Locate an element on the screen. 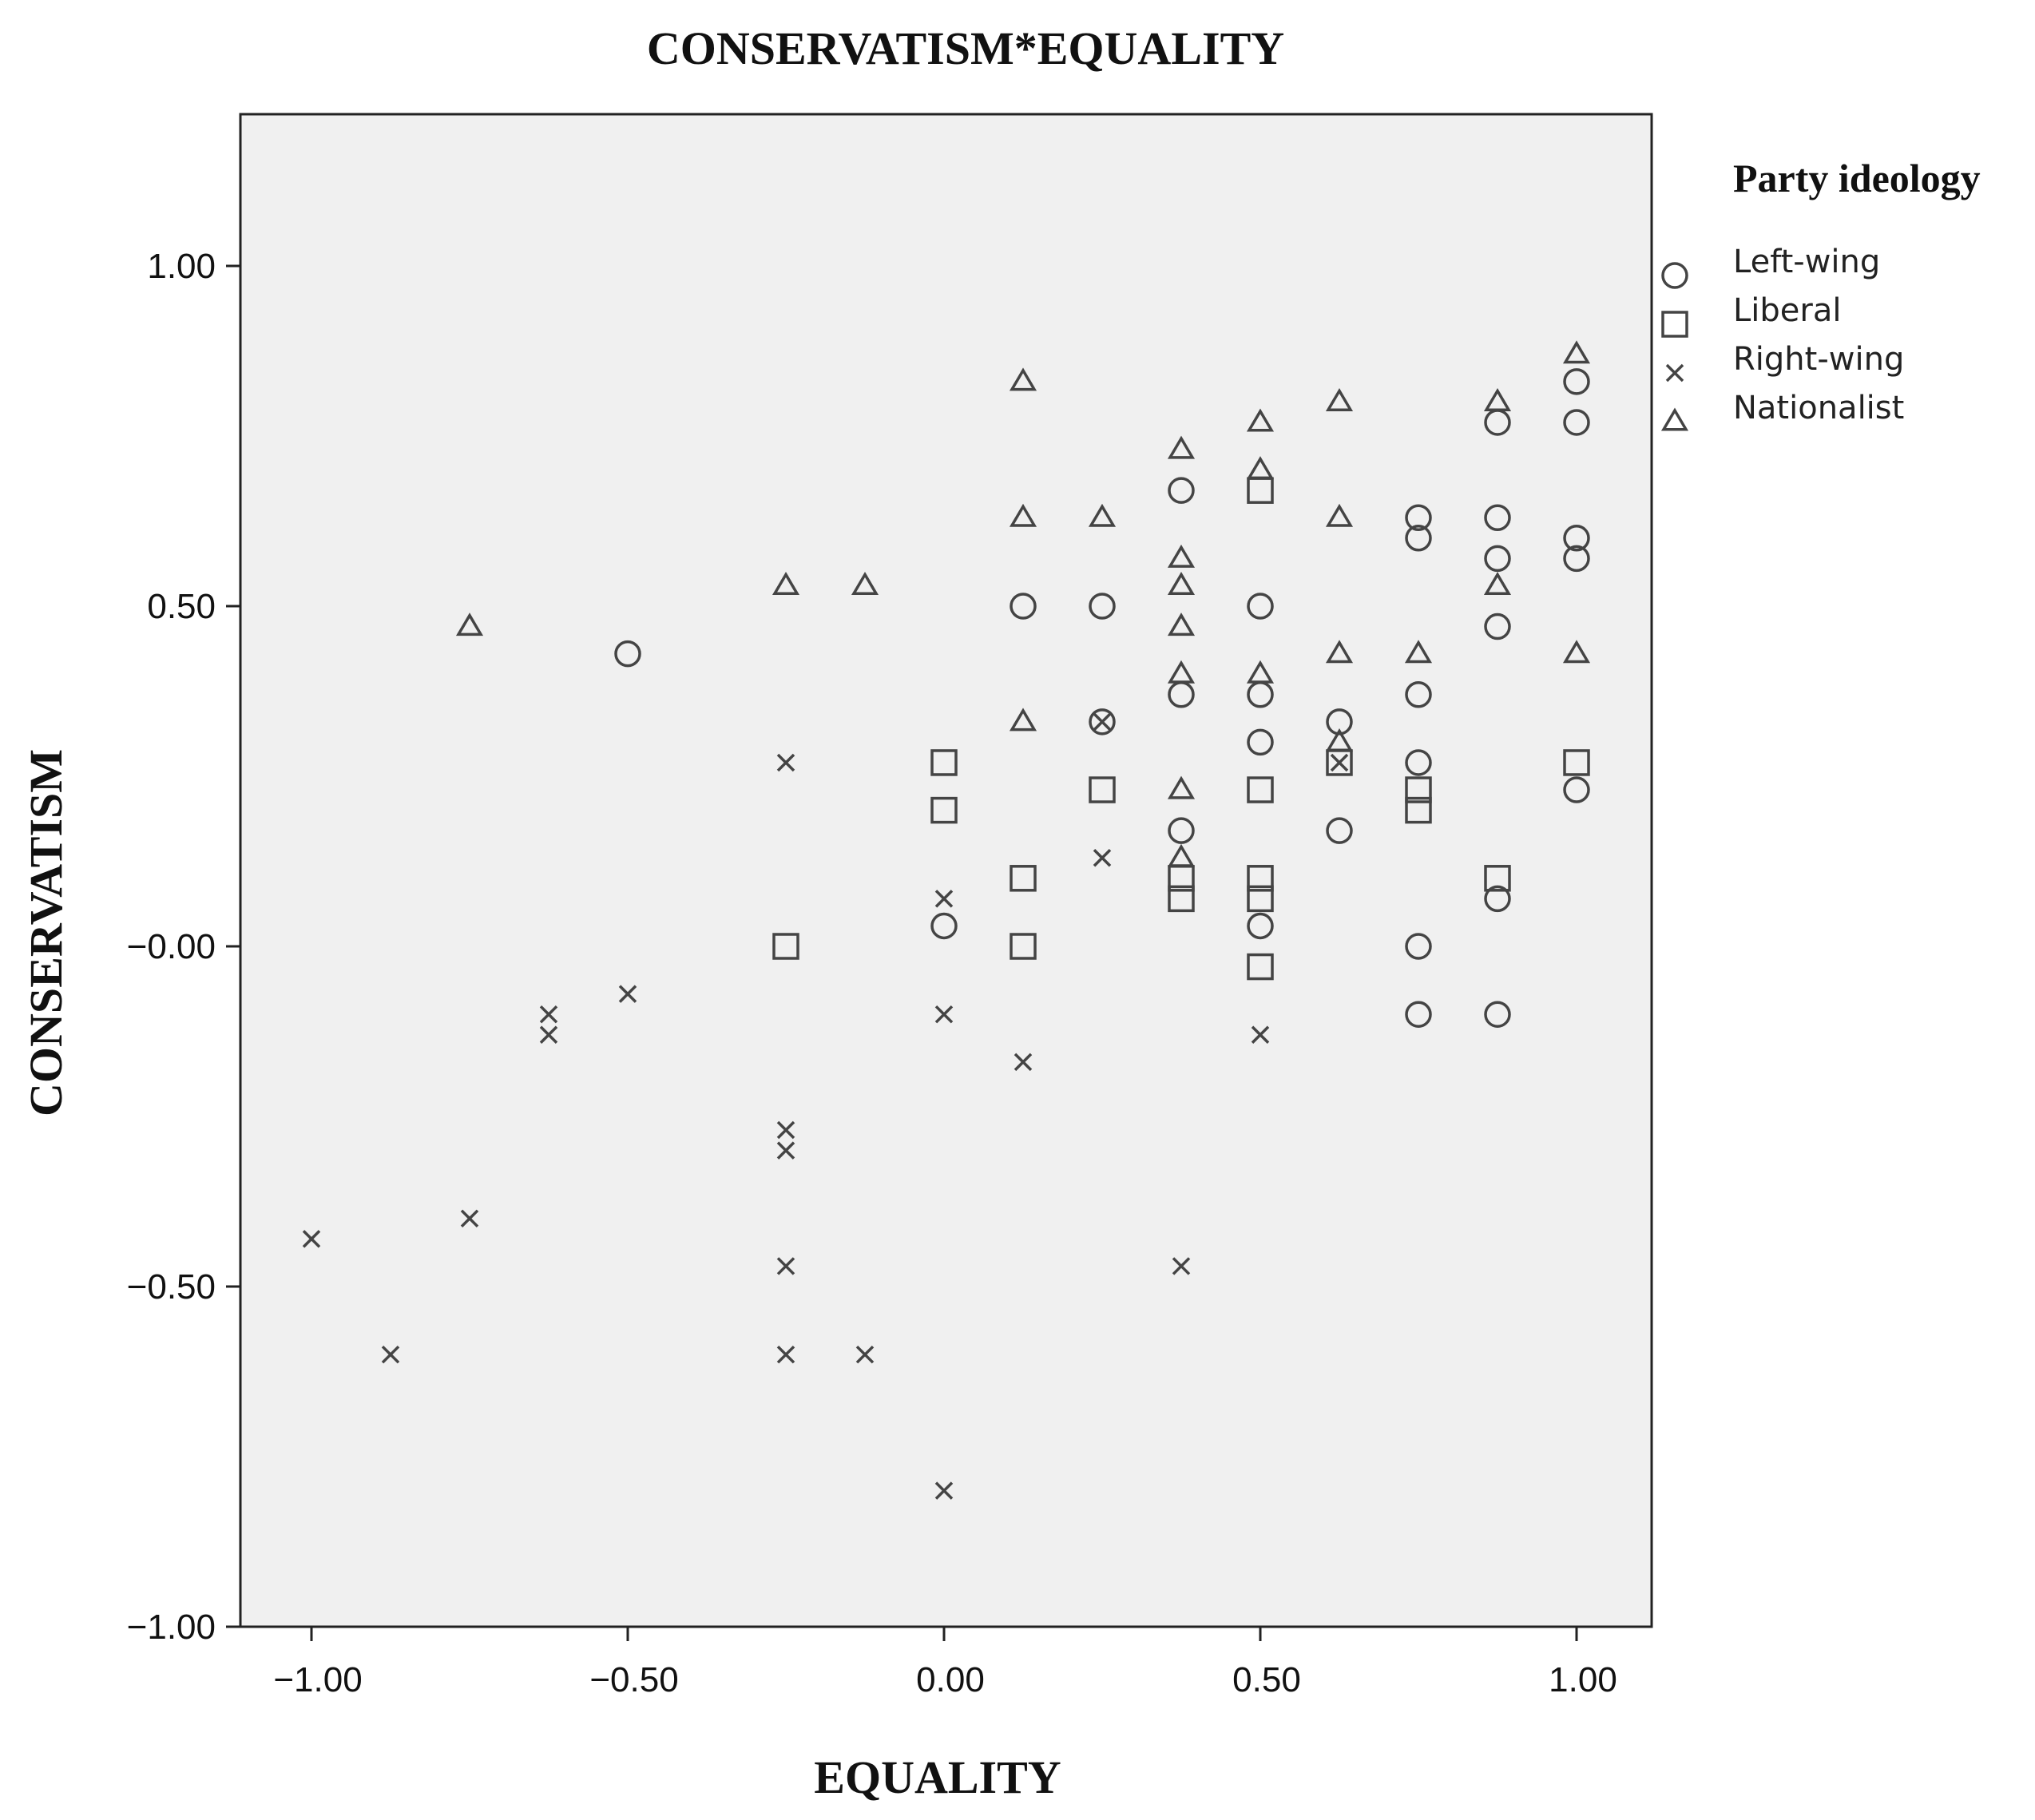 The width and height of the screenshot is (2035, 1820). x-tick-label: 0.50 is located at coordinates (1266, 1679).